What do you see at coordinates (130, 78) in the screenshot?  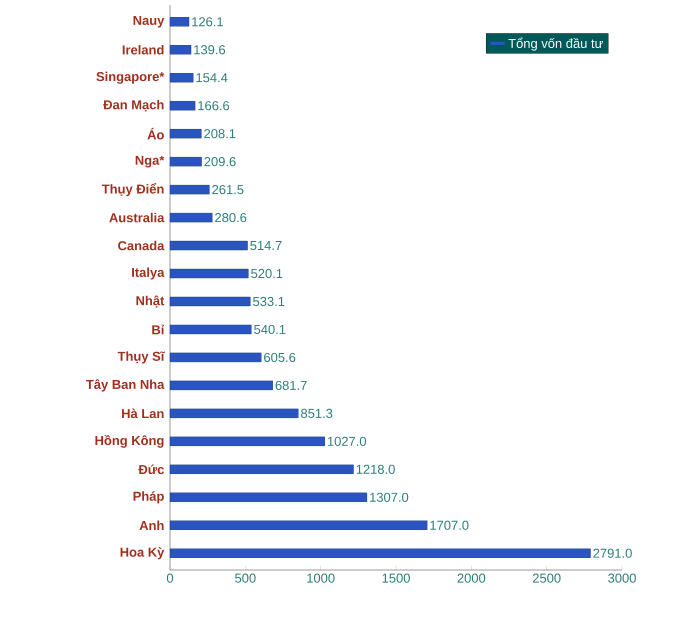 I see `y-tick-label: Singapore*` at bounding box center [130, 78].